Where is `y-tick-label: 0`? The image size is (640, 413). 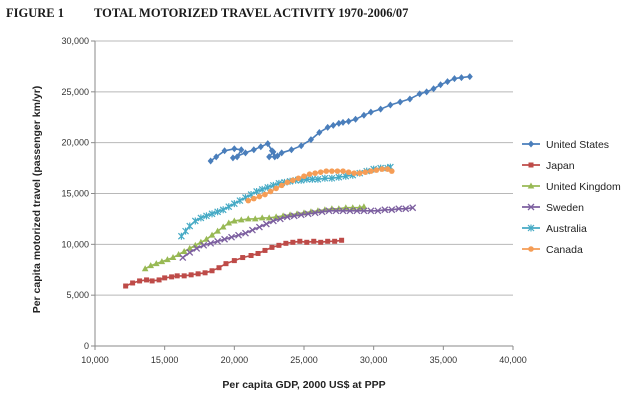 y-tick-label: 0 is located at coordinates (86, 346).